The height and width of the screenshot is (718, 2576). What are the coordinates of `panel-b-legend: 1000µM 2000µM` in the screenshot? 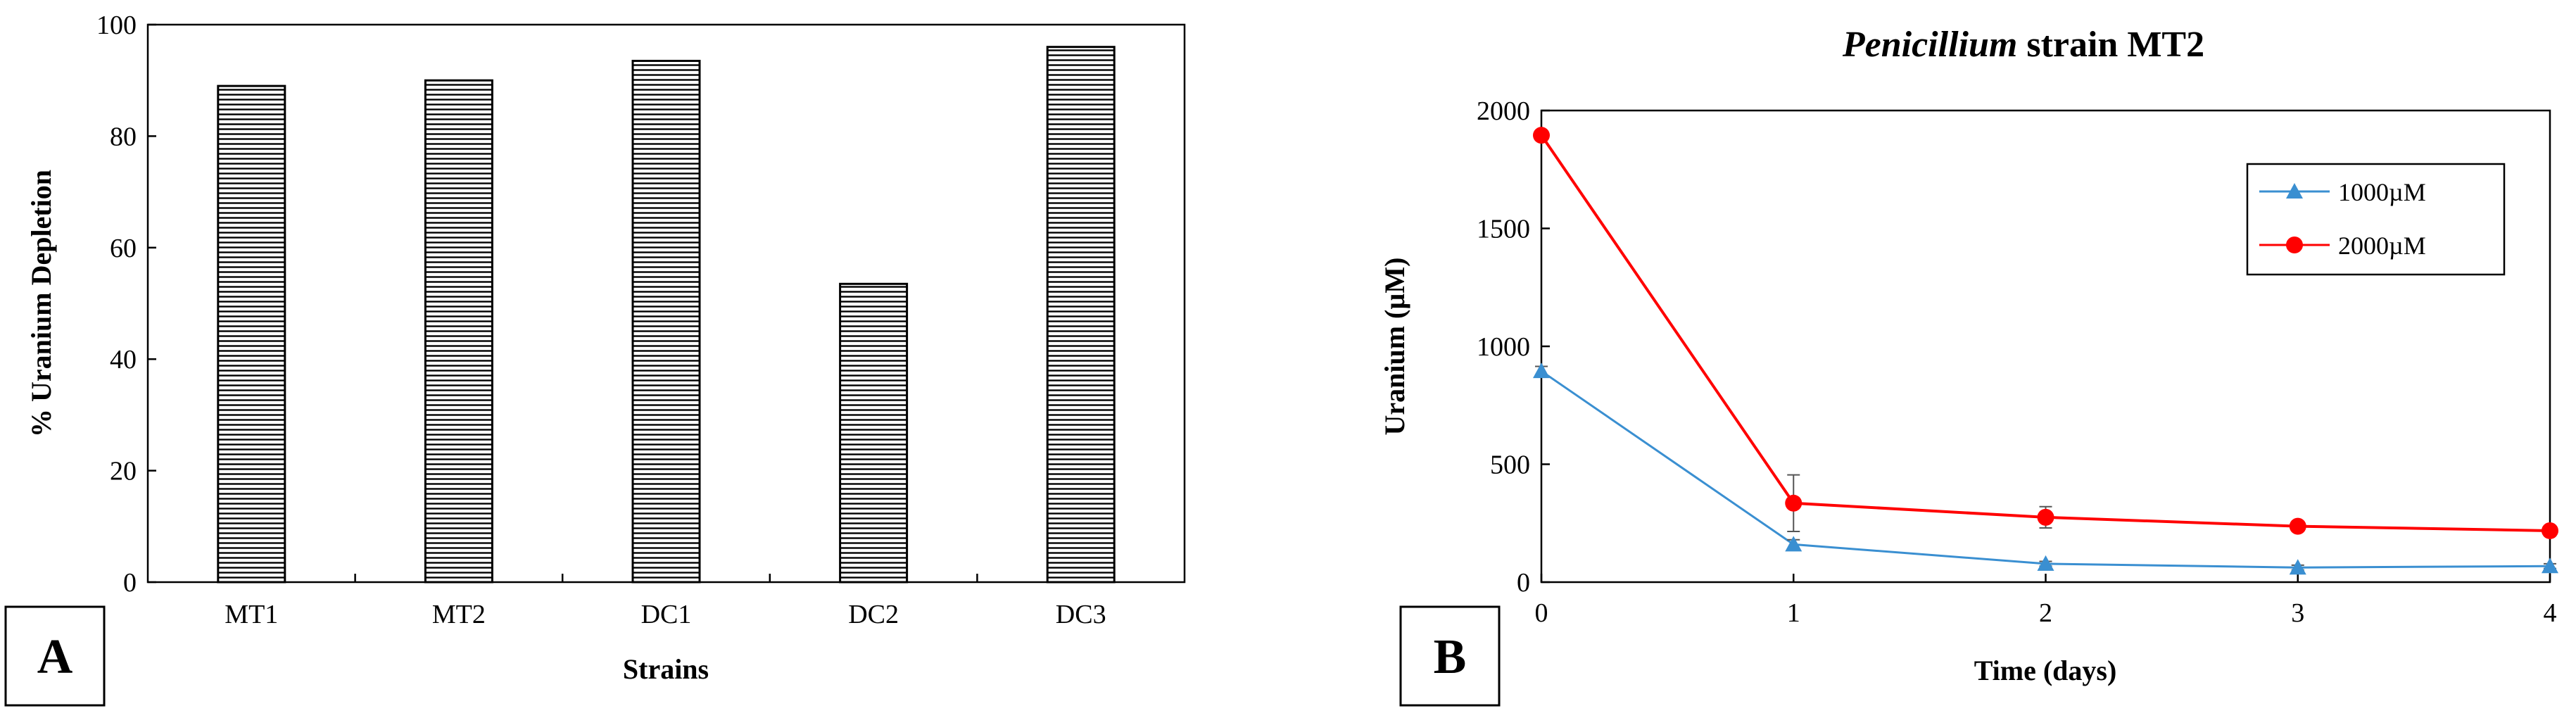 It's located at (2376, 220).